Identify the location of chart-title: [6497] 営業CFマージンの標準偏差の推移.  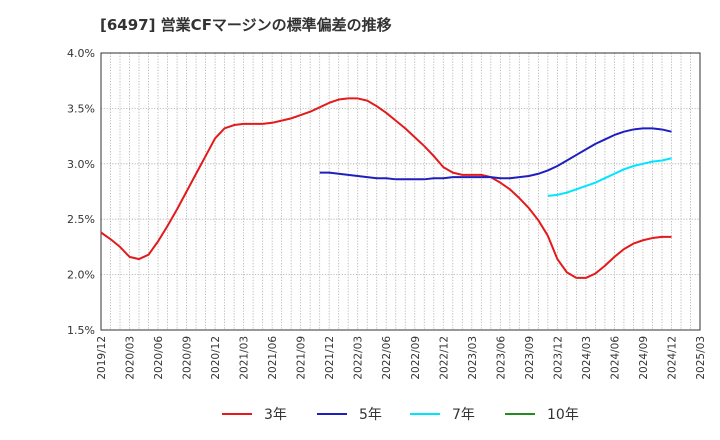
(246, 25).